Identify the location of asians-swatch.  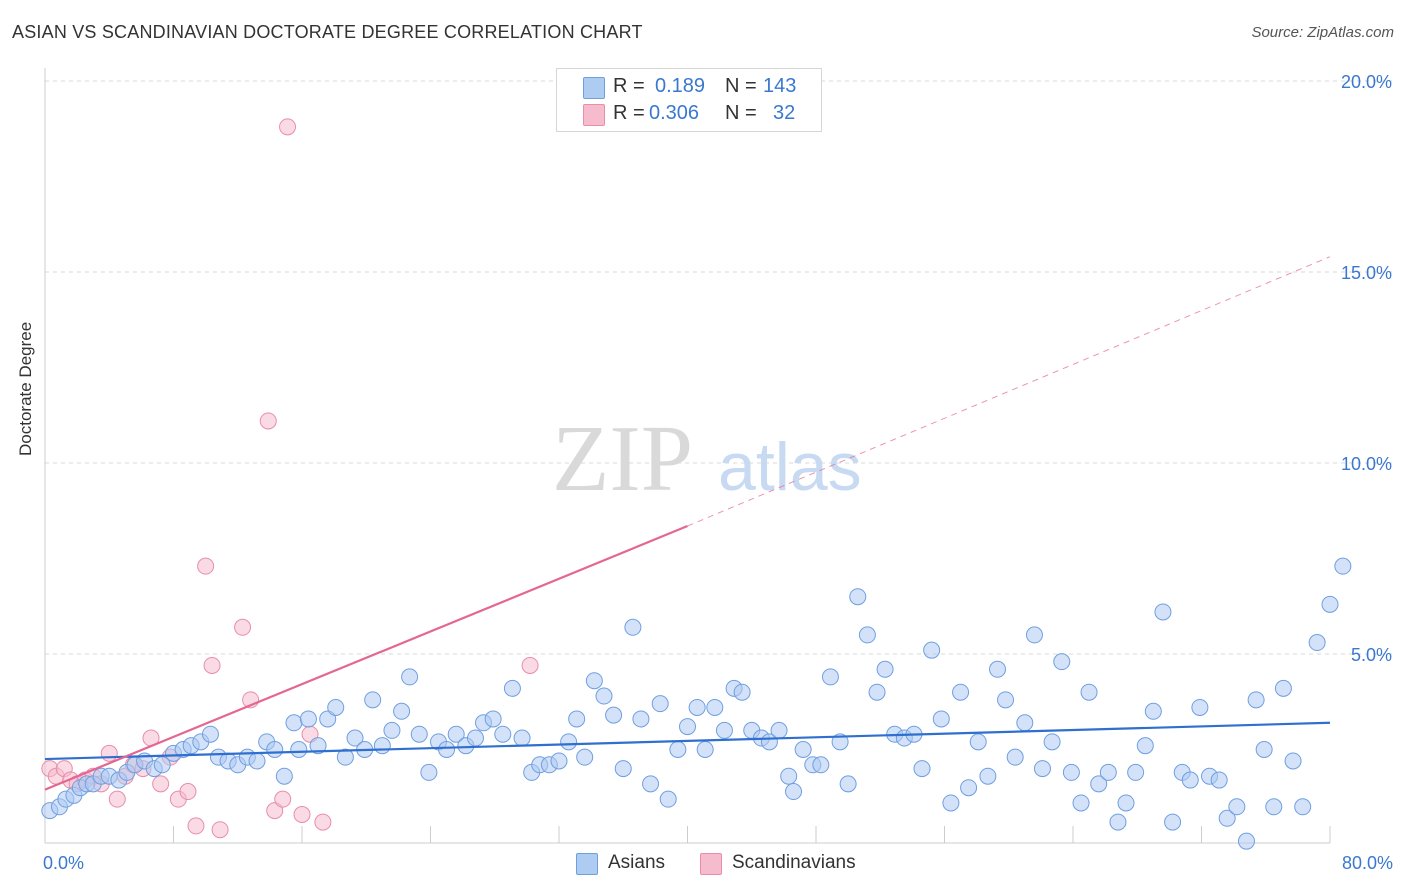
(594, 88).